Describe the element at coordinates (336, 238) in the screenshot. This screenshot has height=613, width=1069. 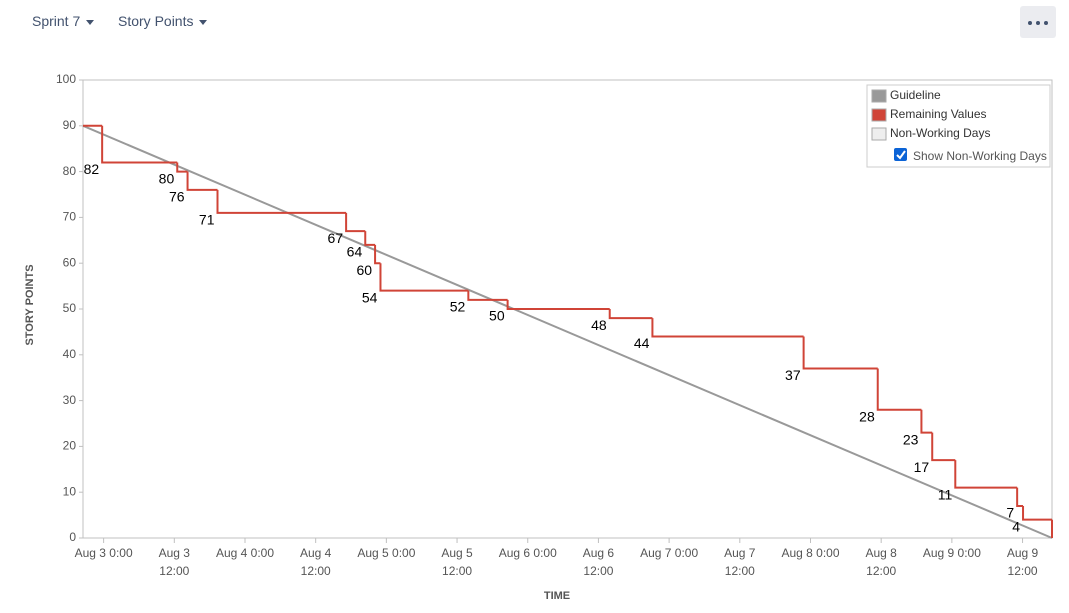
I see `data-label: 67` at that location.